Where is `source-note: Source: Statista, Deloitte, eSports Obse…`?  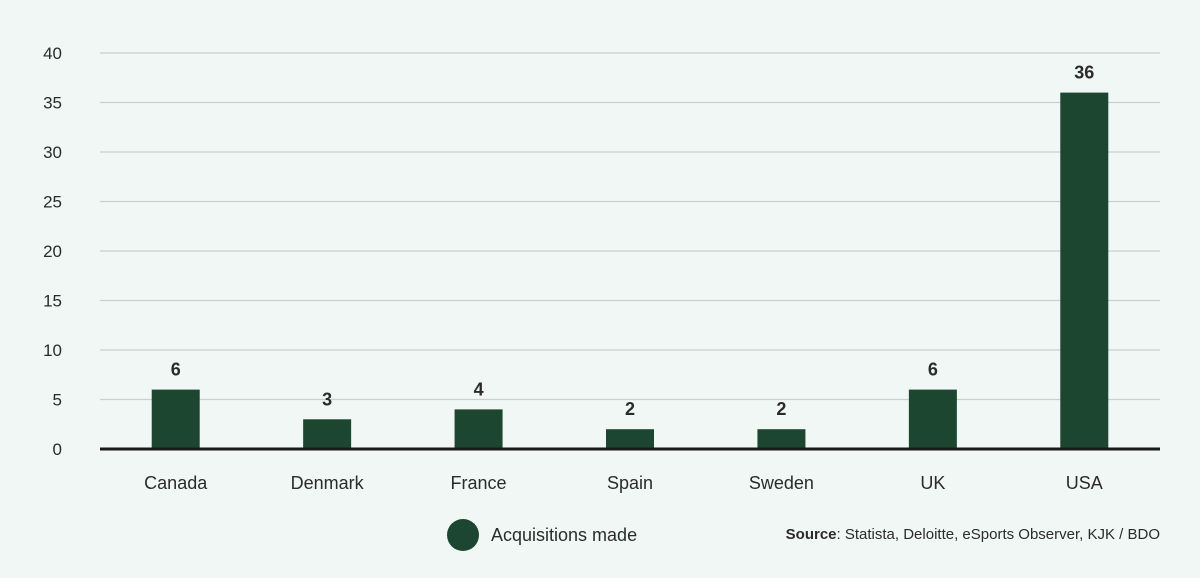
source-note: Source: Statista, Deloitte, eSports Obse… is located at coordinates (973, 534).